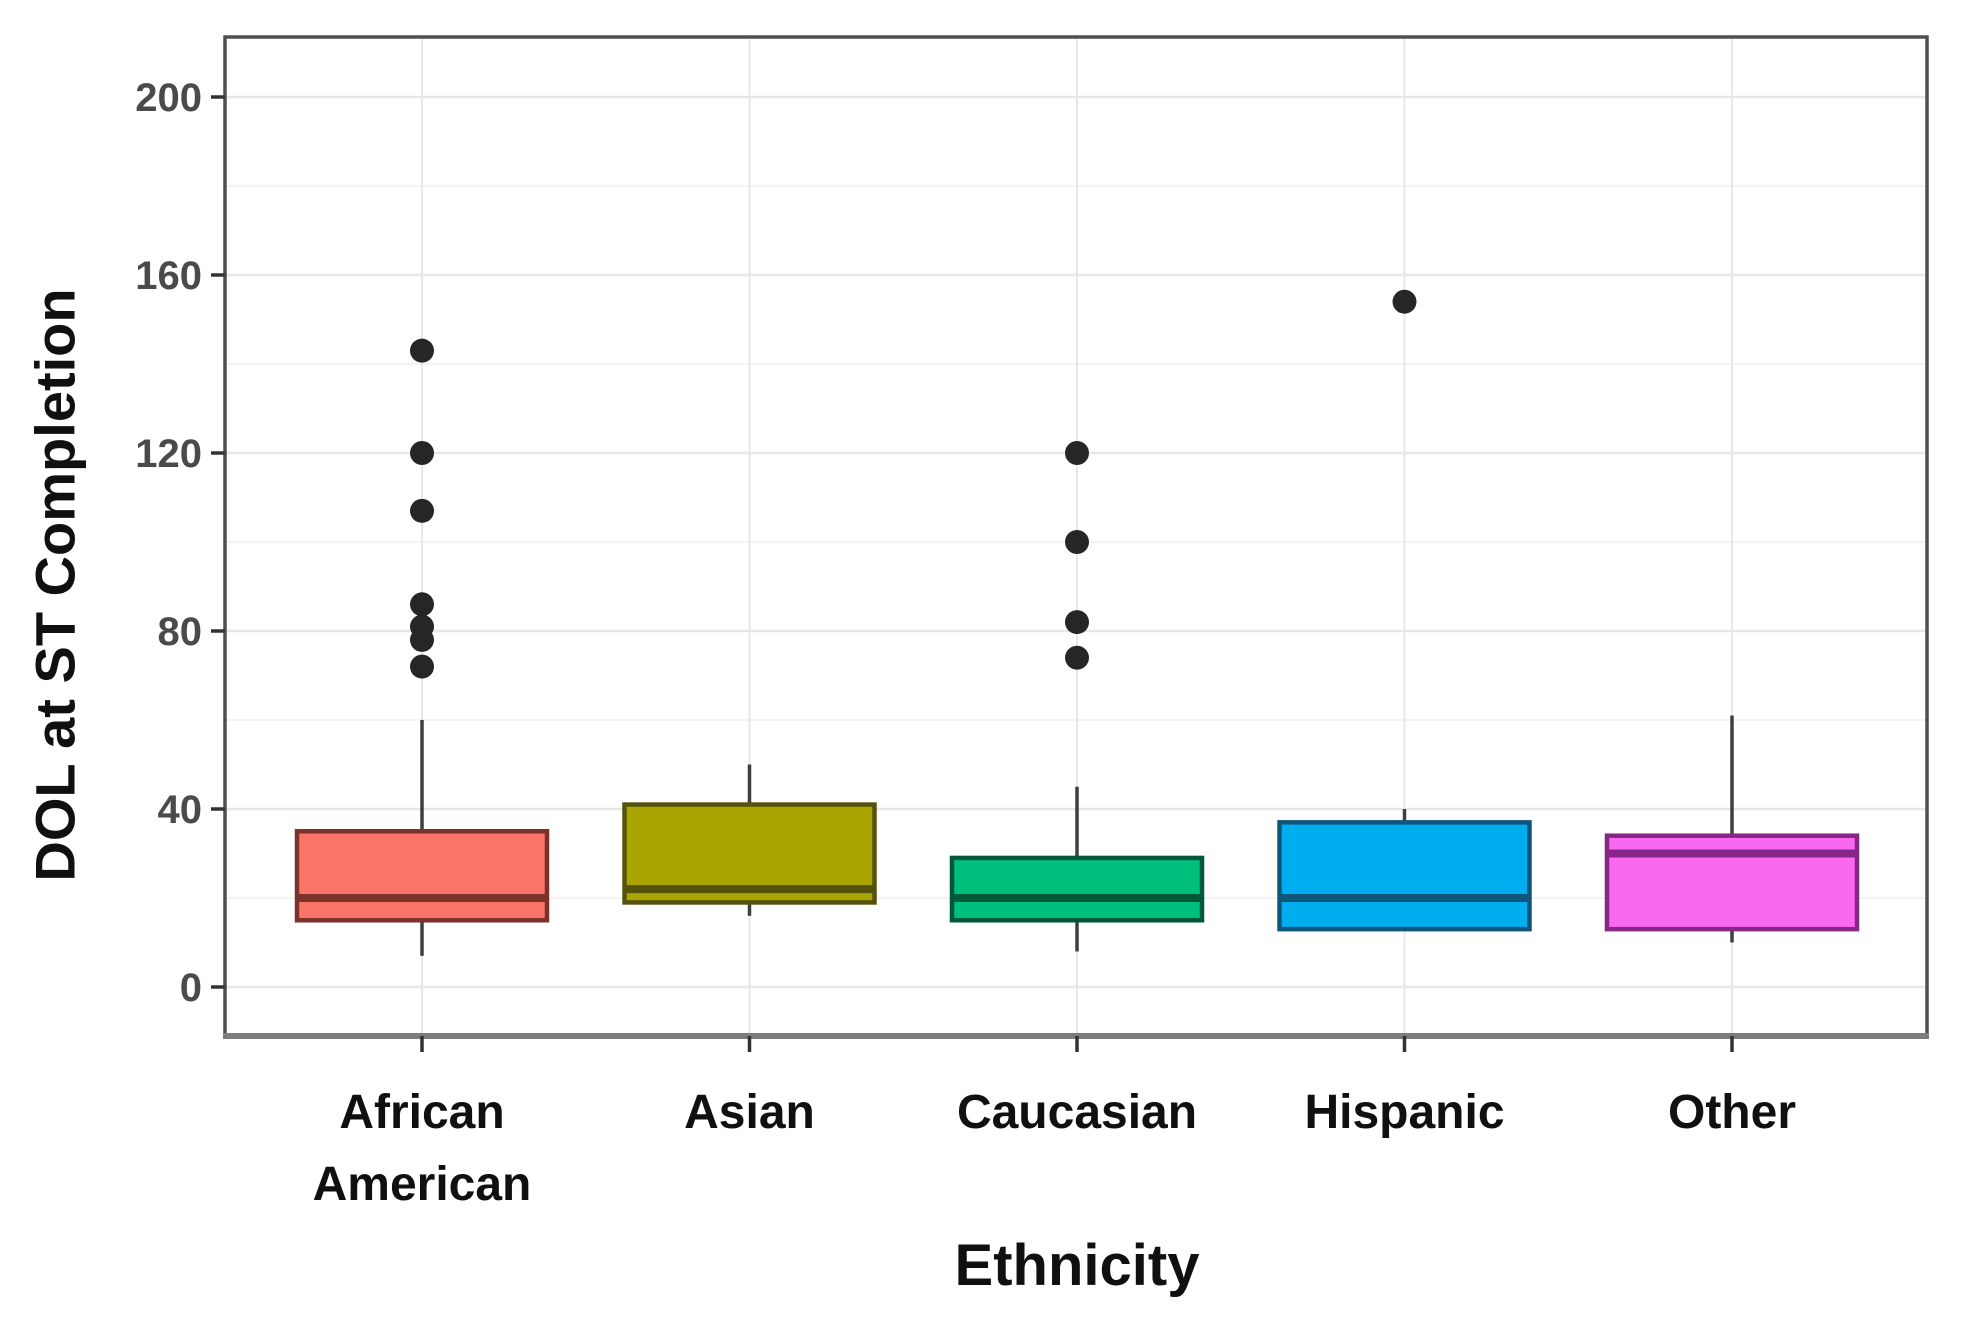  What do you see at coordinates (1077, 1265) in the screenshot?
I see `x-axis-title: Ethnicity` at bounding box center [1077, 1265].